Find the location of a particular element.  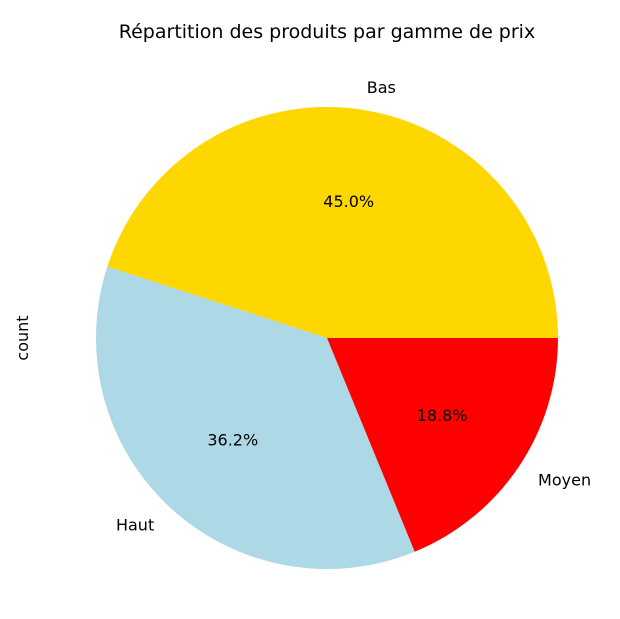

pie-slice-moyen is located at coordinates (442, 445).